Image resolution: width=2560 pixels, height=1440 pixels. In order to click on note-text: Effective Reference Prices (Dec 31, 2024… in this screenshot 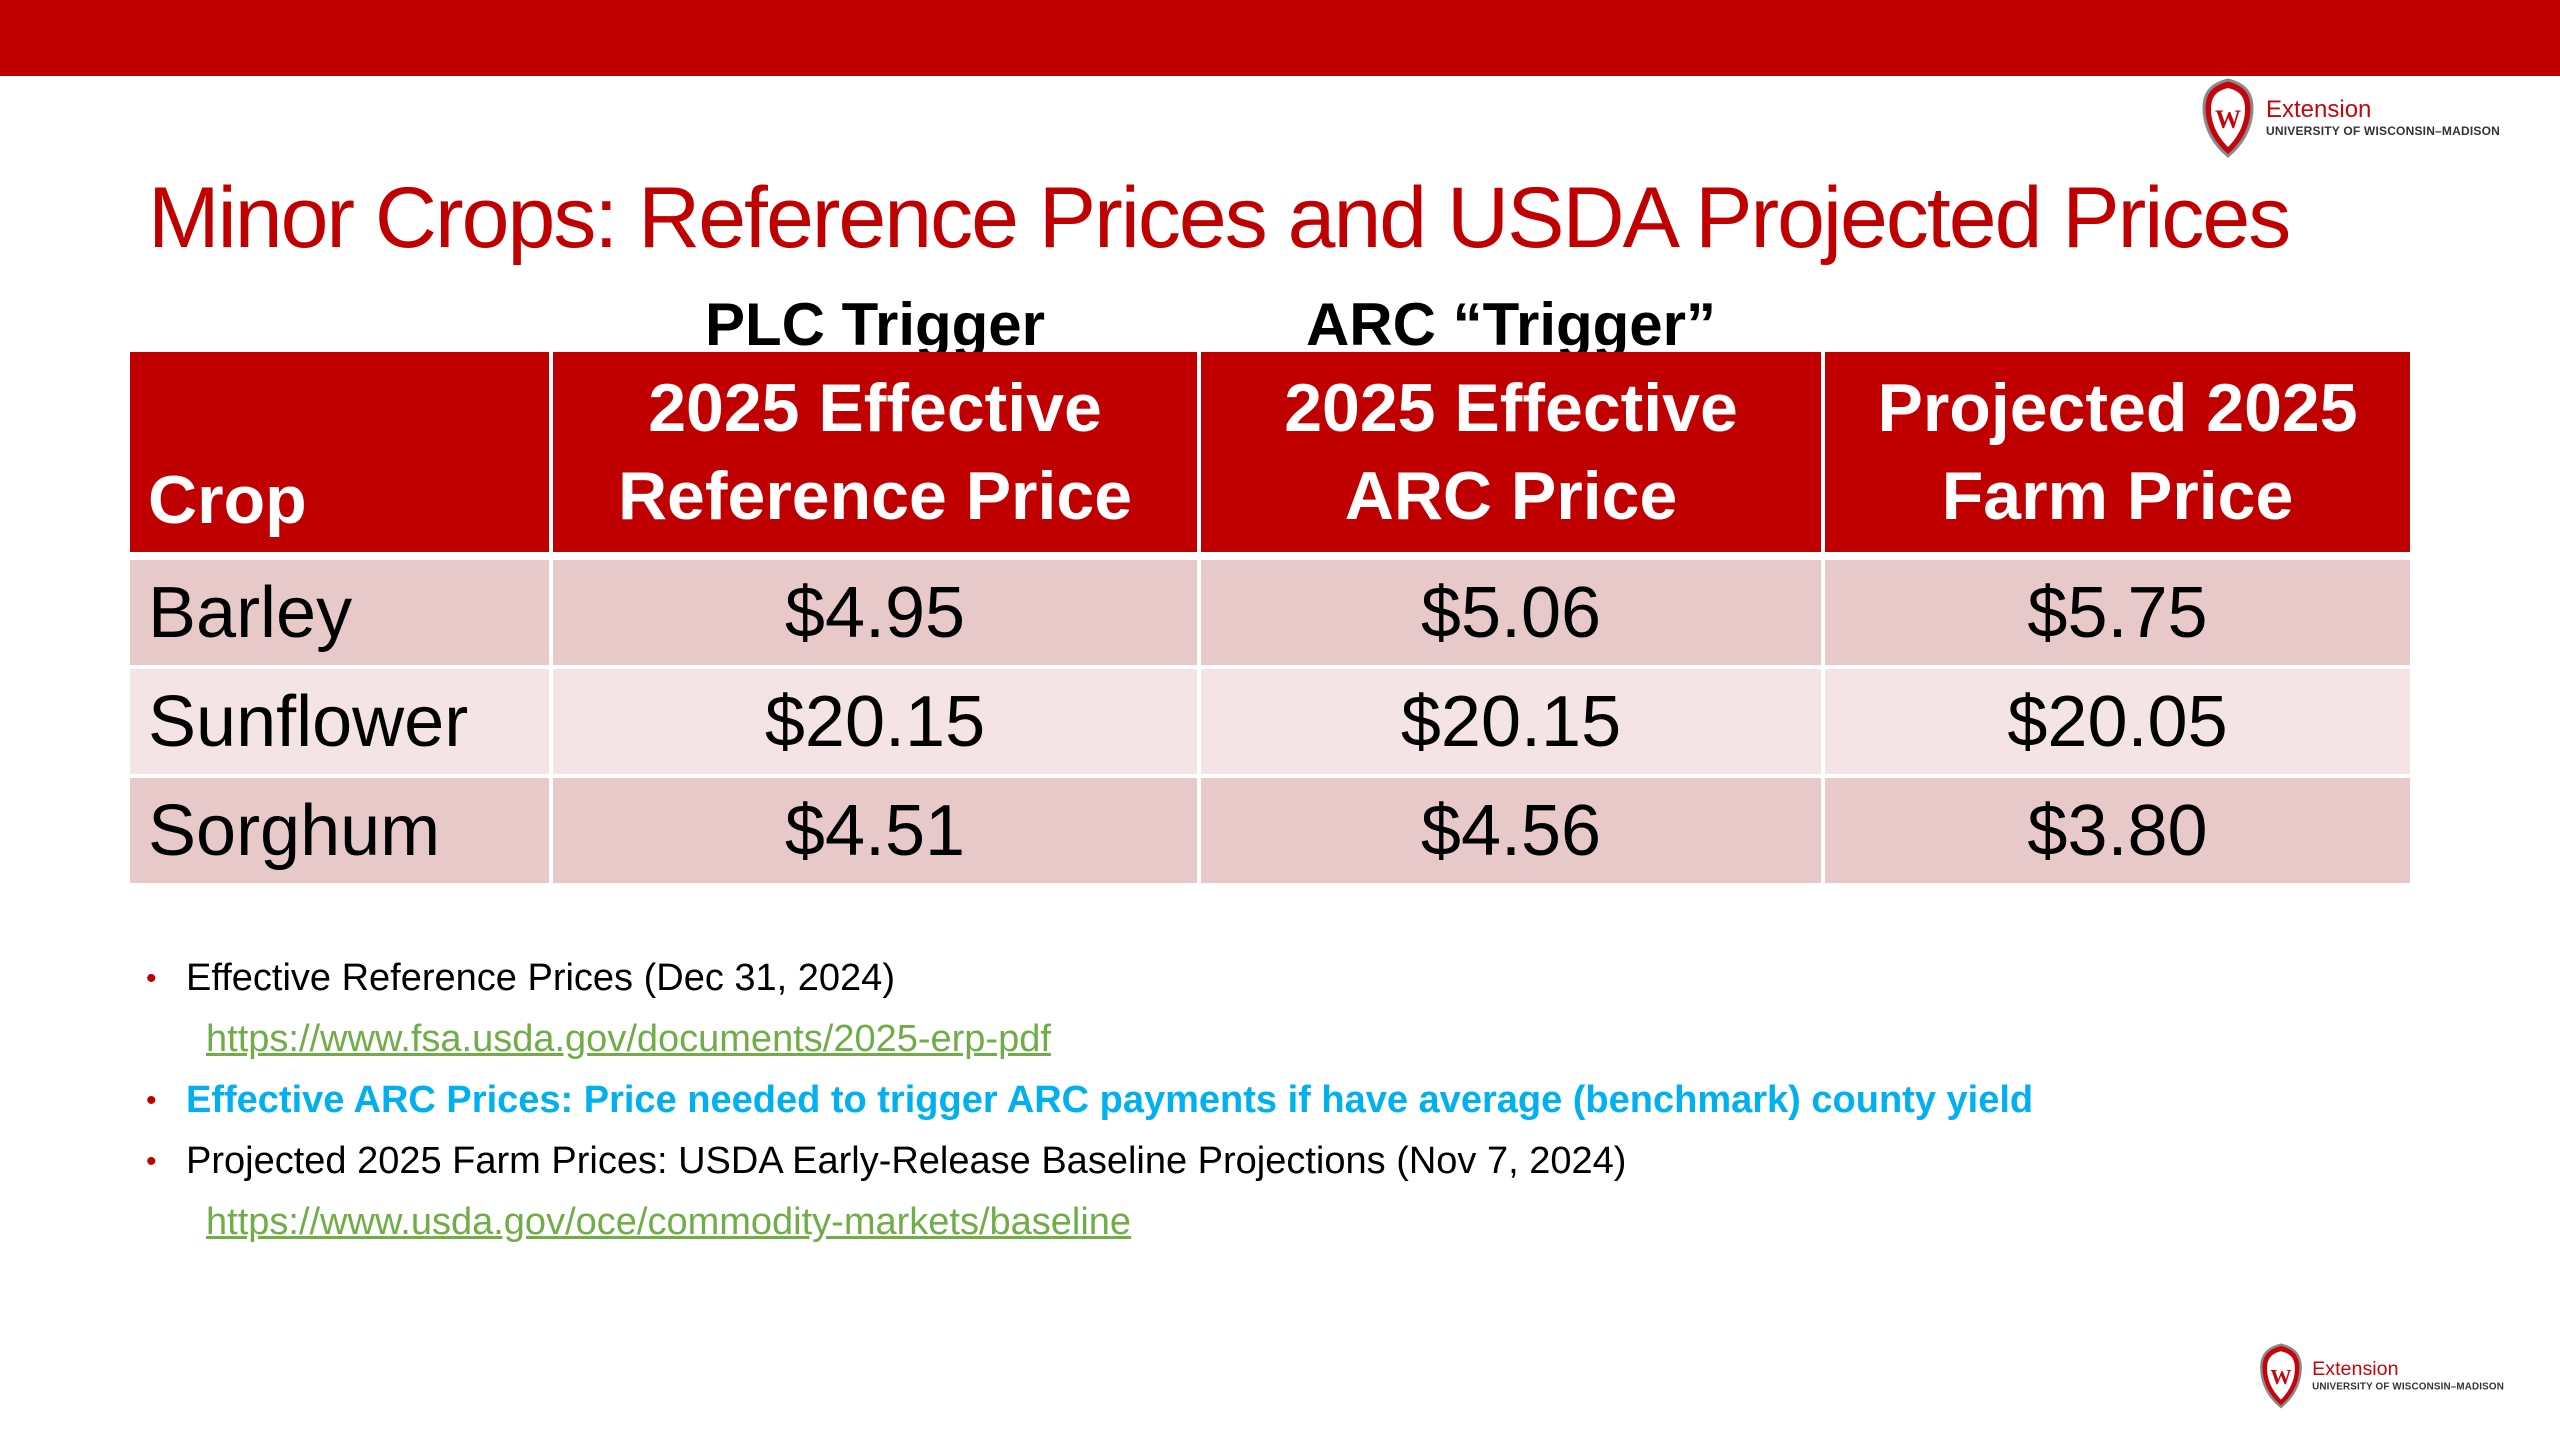, I will do `click(540, 978)`.